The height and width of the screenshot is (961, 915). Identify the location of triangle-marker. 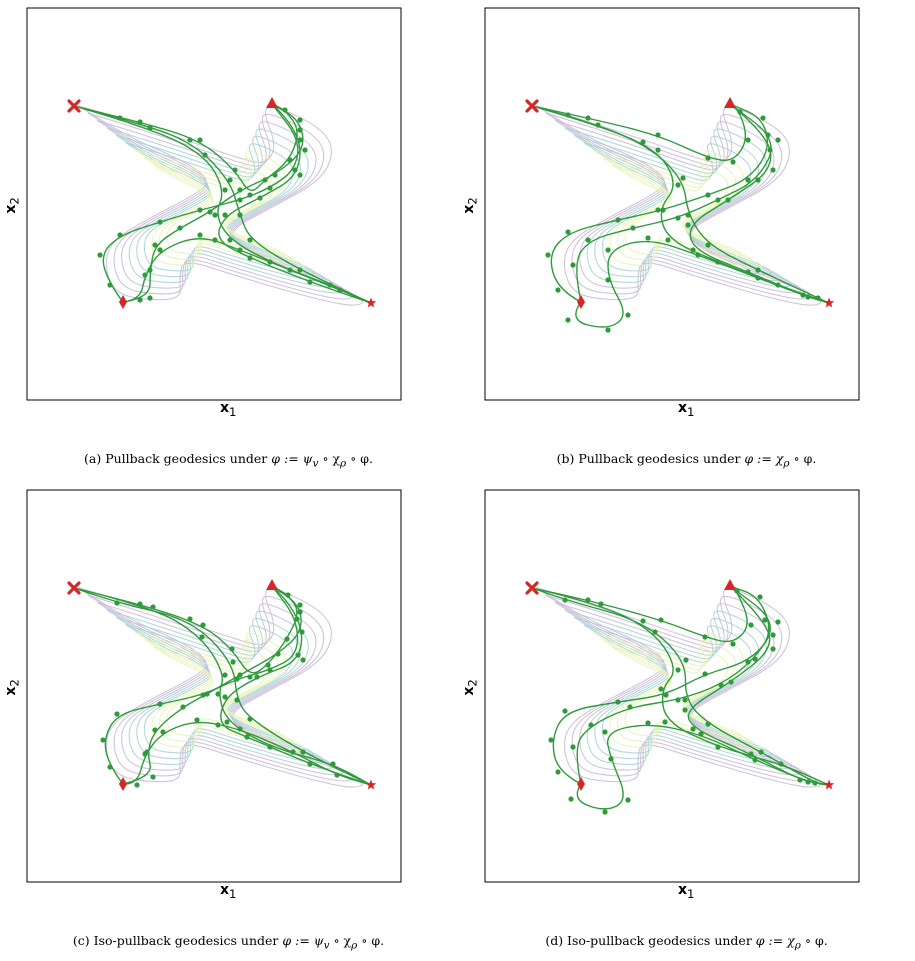
(272, 584).